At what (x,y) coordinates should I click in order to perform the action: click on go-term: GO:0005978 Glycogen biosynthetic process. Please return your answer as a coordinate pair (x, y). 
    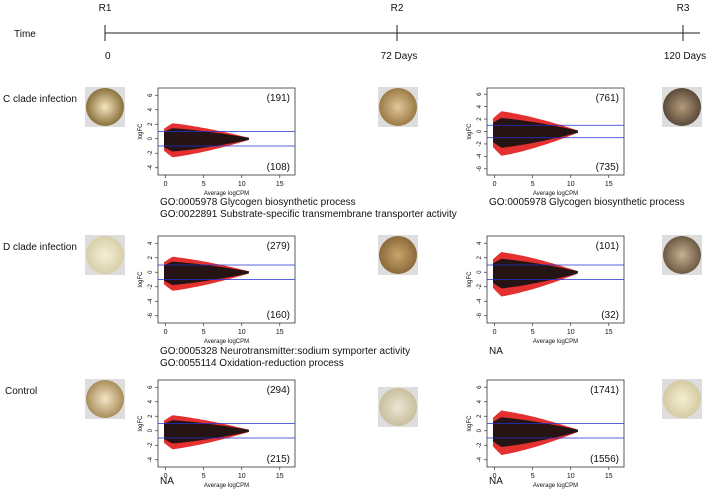
    Looking at the image, I should click on (258, 202).